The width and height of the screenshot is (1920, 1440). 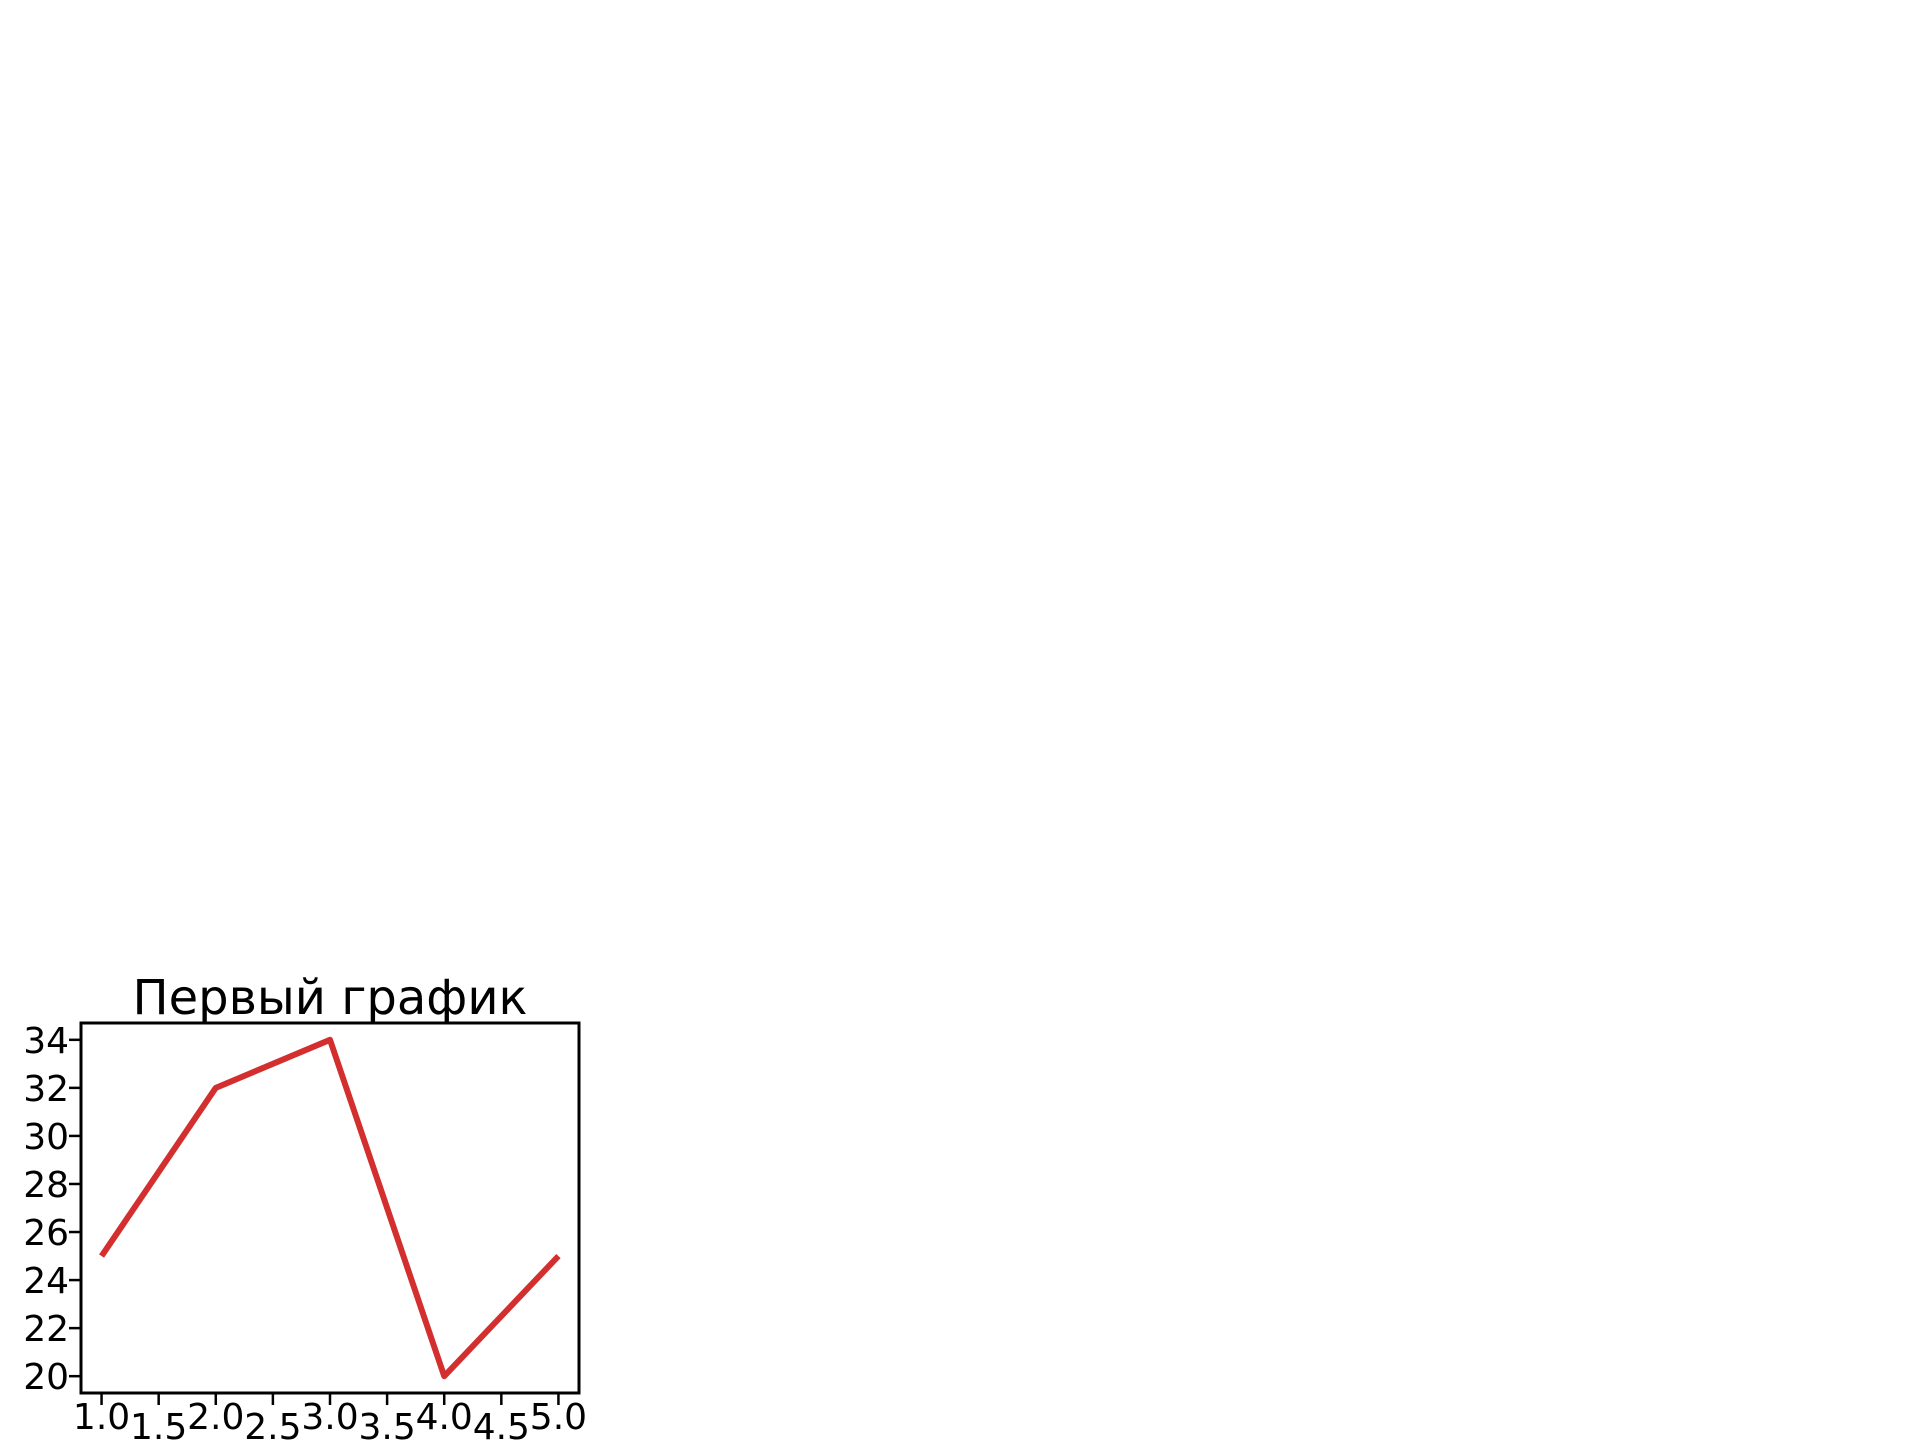 What do you see at coordinates (52, 1209) in the screenshot?
I see `y-axis-ticks: 20 22 24 26 28 30 32 34` at bounding box center [52, 1209].